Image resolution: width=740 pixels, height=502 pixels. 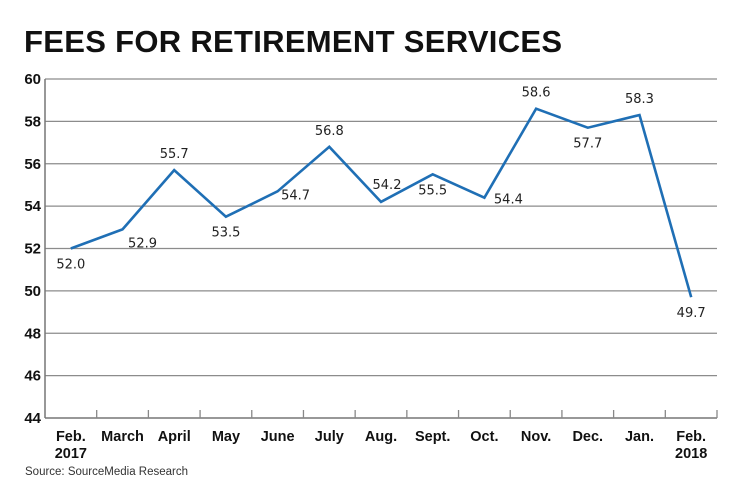 I want to click on data-label: 57.7, so click(x=587, y=144).